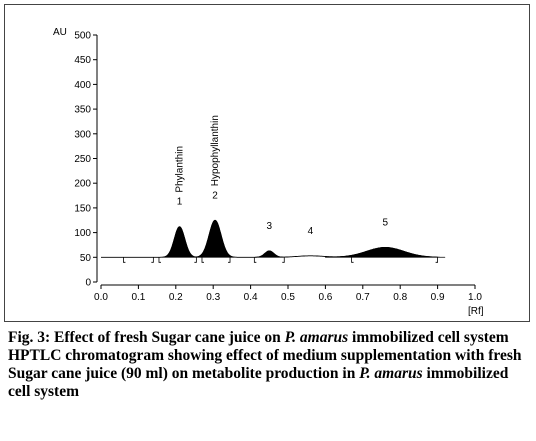 This screenshot has width=536, height=441. I want to click on peak-2-compound: Hypophyllanthin, so click(215, 150).